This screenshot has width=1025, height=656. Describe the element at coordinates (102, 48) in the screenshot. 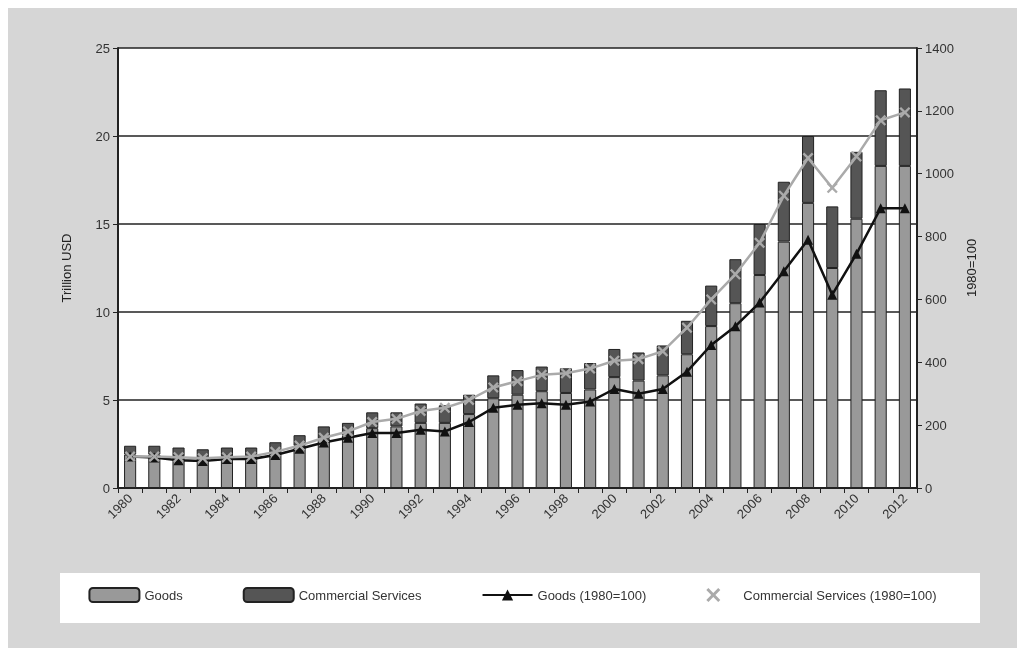

I see `y-tick-label: 25` at that location.